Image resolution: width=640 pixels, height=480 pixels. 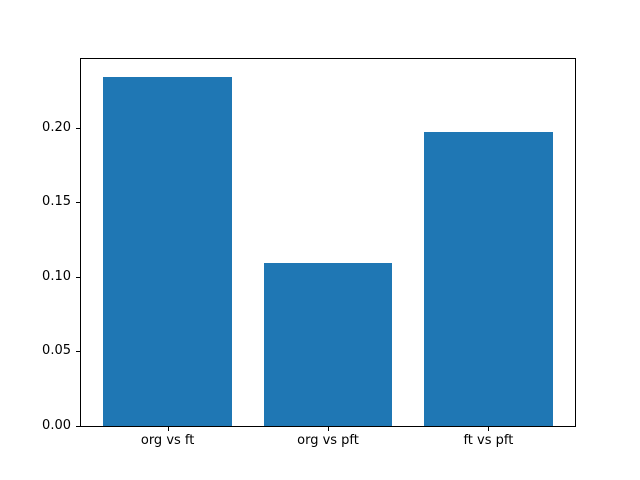 I want to click on y-tick-0.20, so click(x=78, y=128).